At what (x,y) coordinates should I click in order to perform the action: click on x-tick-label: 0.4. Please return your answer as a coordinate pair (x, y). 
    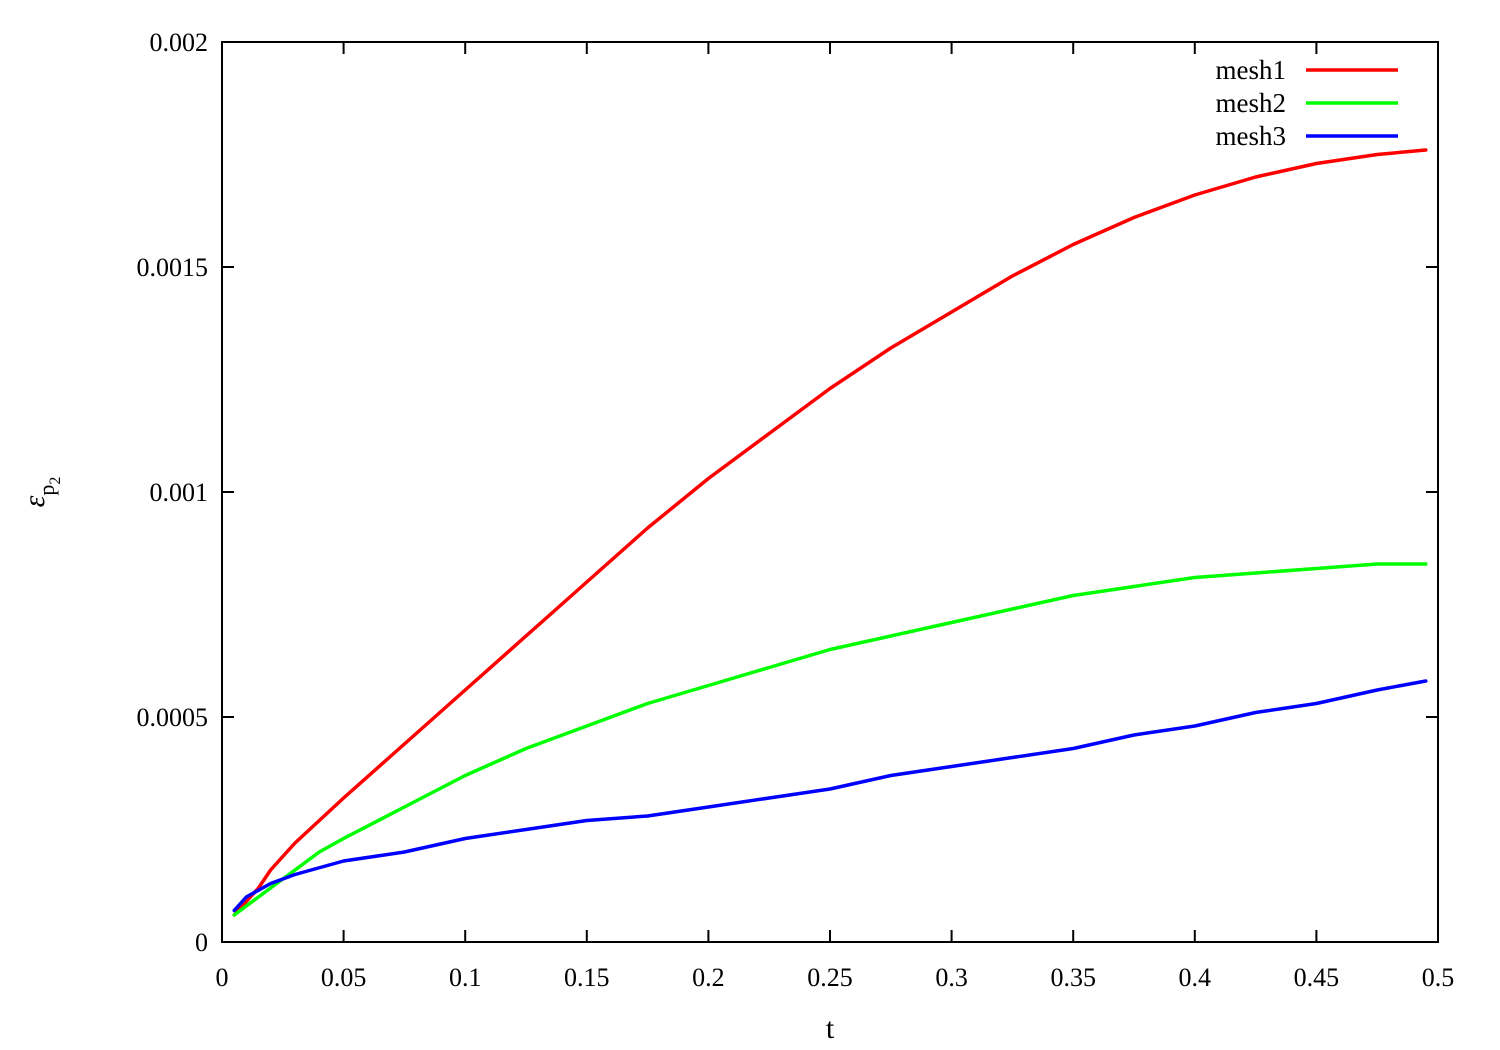
    Looking at the image, I should click on (1195, 977).